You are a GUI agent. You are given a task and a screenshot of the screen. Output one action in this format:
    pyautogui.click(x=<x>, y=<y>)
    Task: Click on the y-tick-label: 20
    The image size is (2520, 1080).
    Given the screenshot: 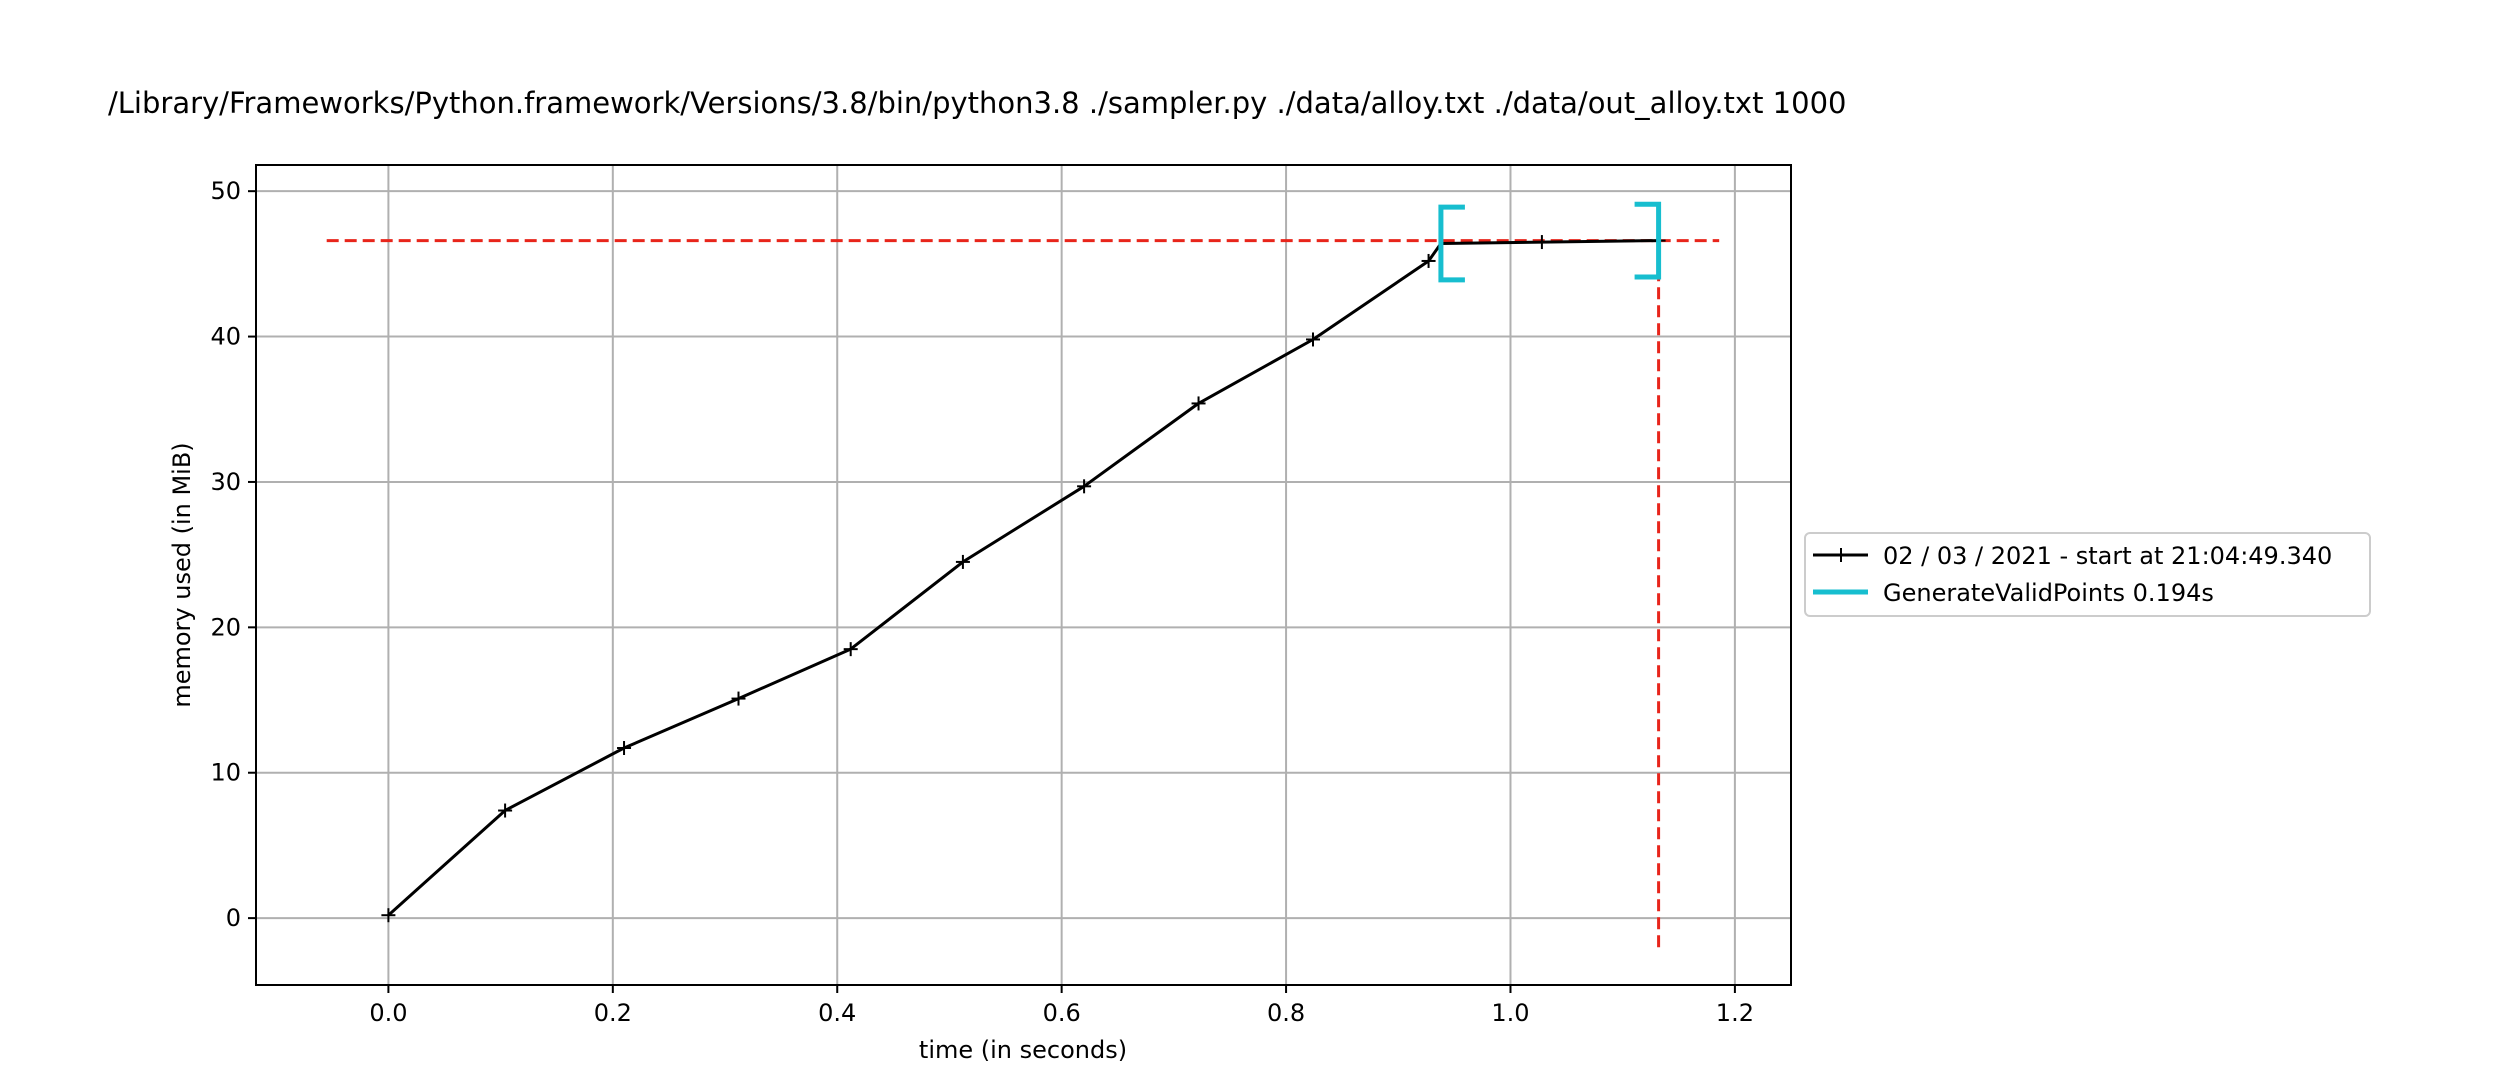 What is the action you would take?
    pyautogui.click(x=225, y=627)
    